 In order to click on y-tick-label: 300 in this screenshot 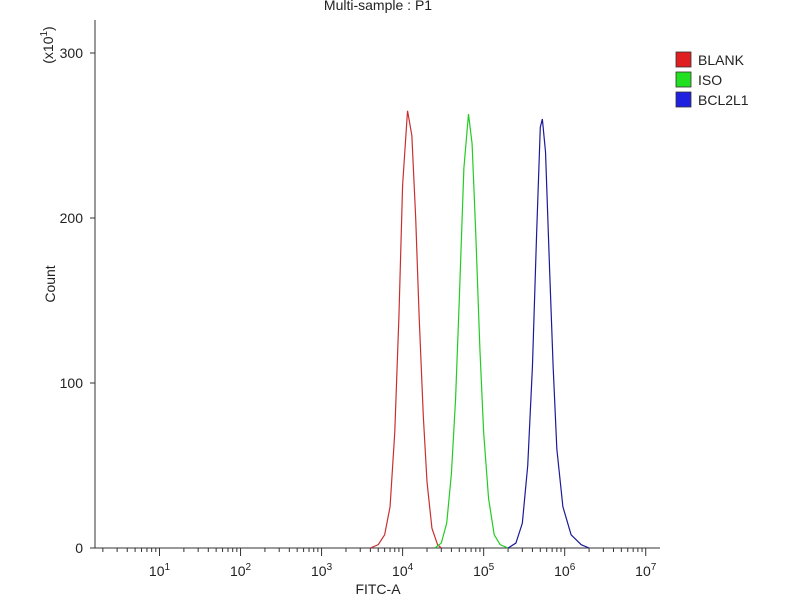, I will do `click(72, 53)`.